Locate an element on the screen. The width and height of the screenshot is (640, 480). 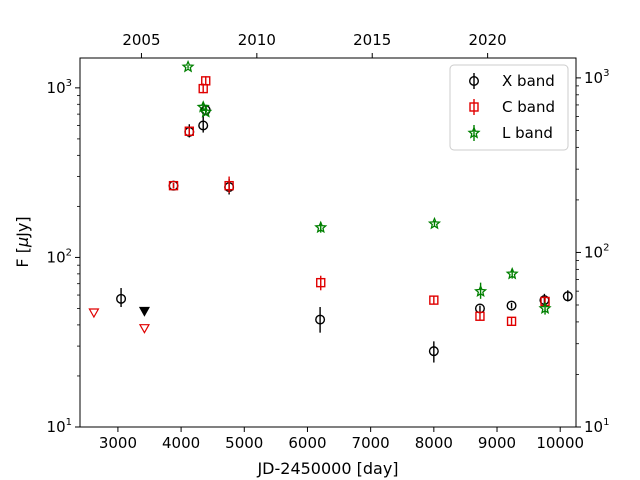
legend-item: X band is located at coordinates (512, 81).